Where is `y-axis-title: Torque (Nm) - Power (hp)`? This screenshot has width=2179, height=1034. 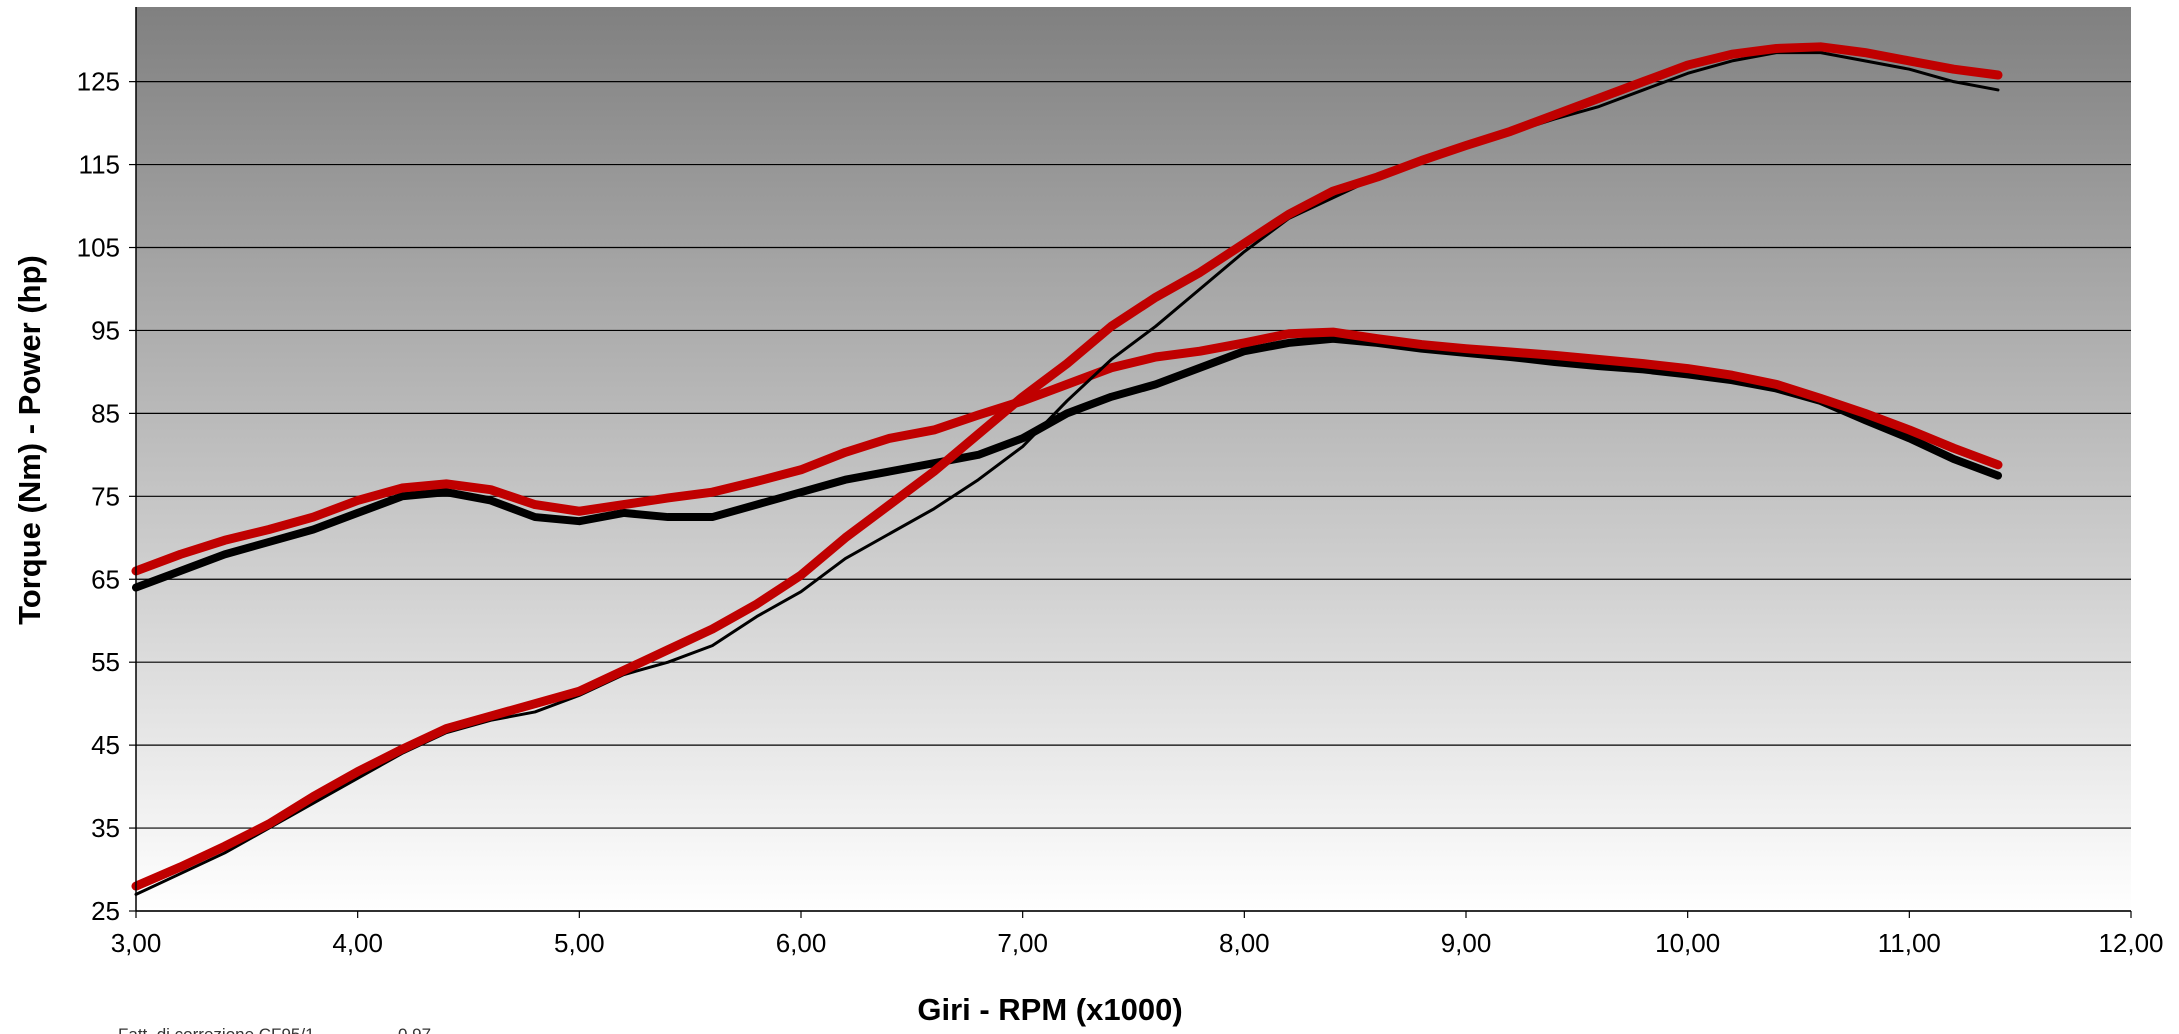
y-axis-title: Torque (Nm) - Power (hp) is located at coordinates (29, 440).